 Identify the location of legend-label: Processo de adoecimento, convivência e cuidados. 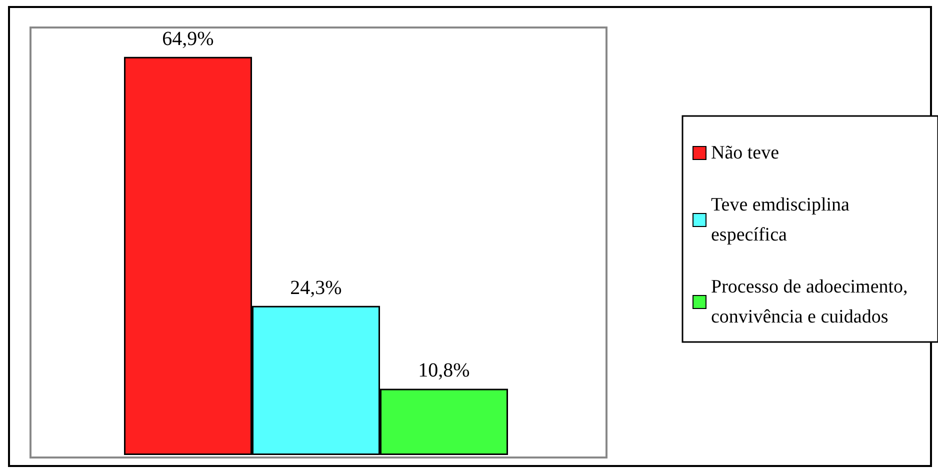
(812, 302).